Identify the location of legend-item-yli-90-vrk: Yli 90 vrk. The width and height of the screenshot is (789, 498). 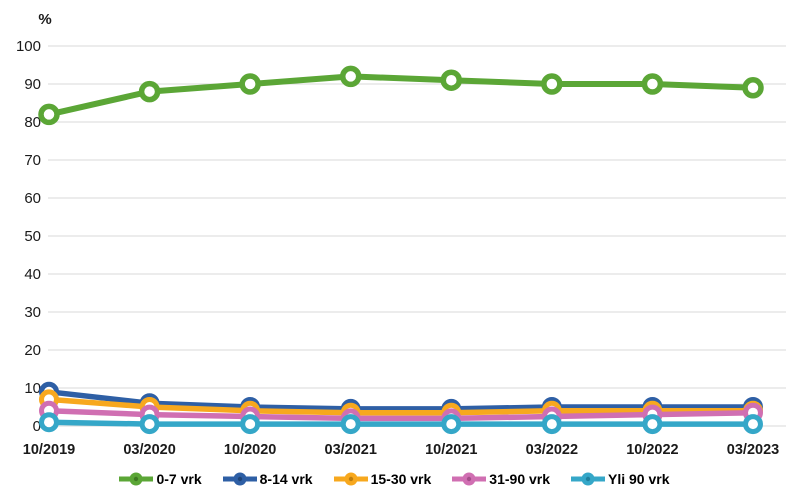
(620, 479).